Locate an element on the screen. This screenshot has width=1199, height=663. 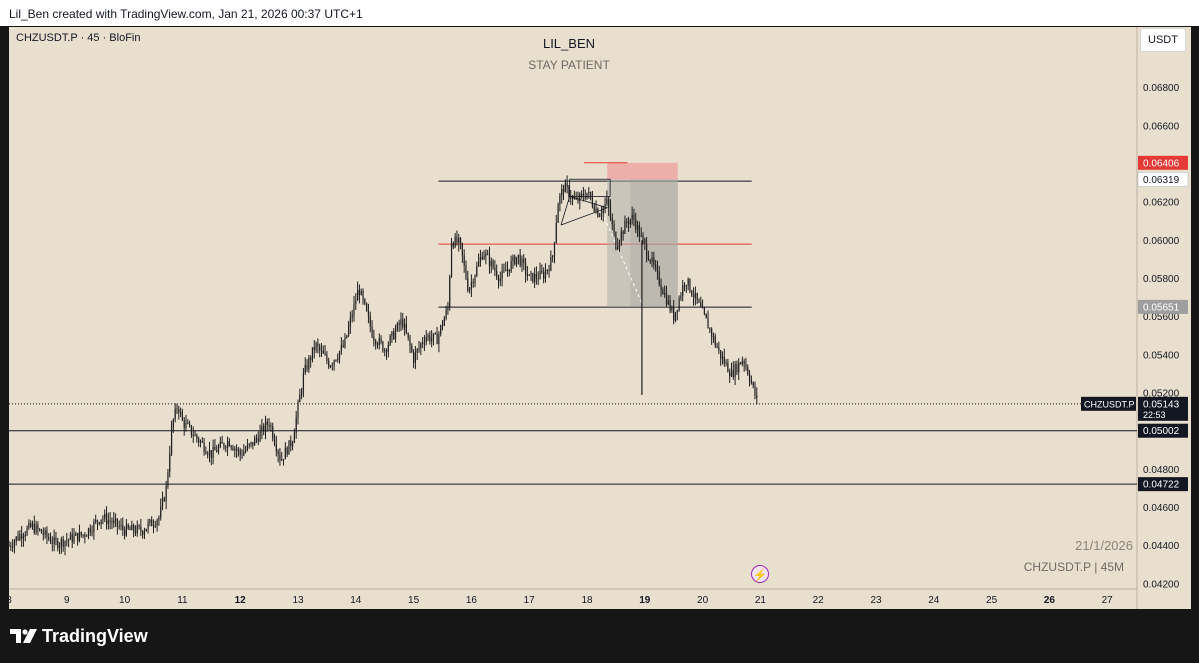
y-tick-label: 0.04400 is located at coordinates (1161, 546).